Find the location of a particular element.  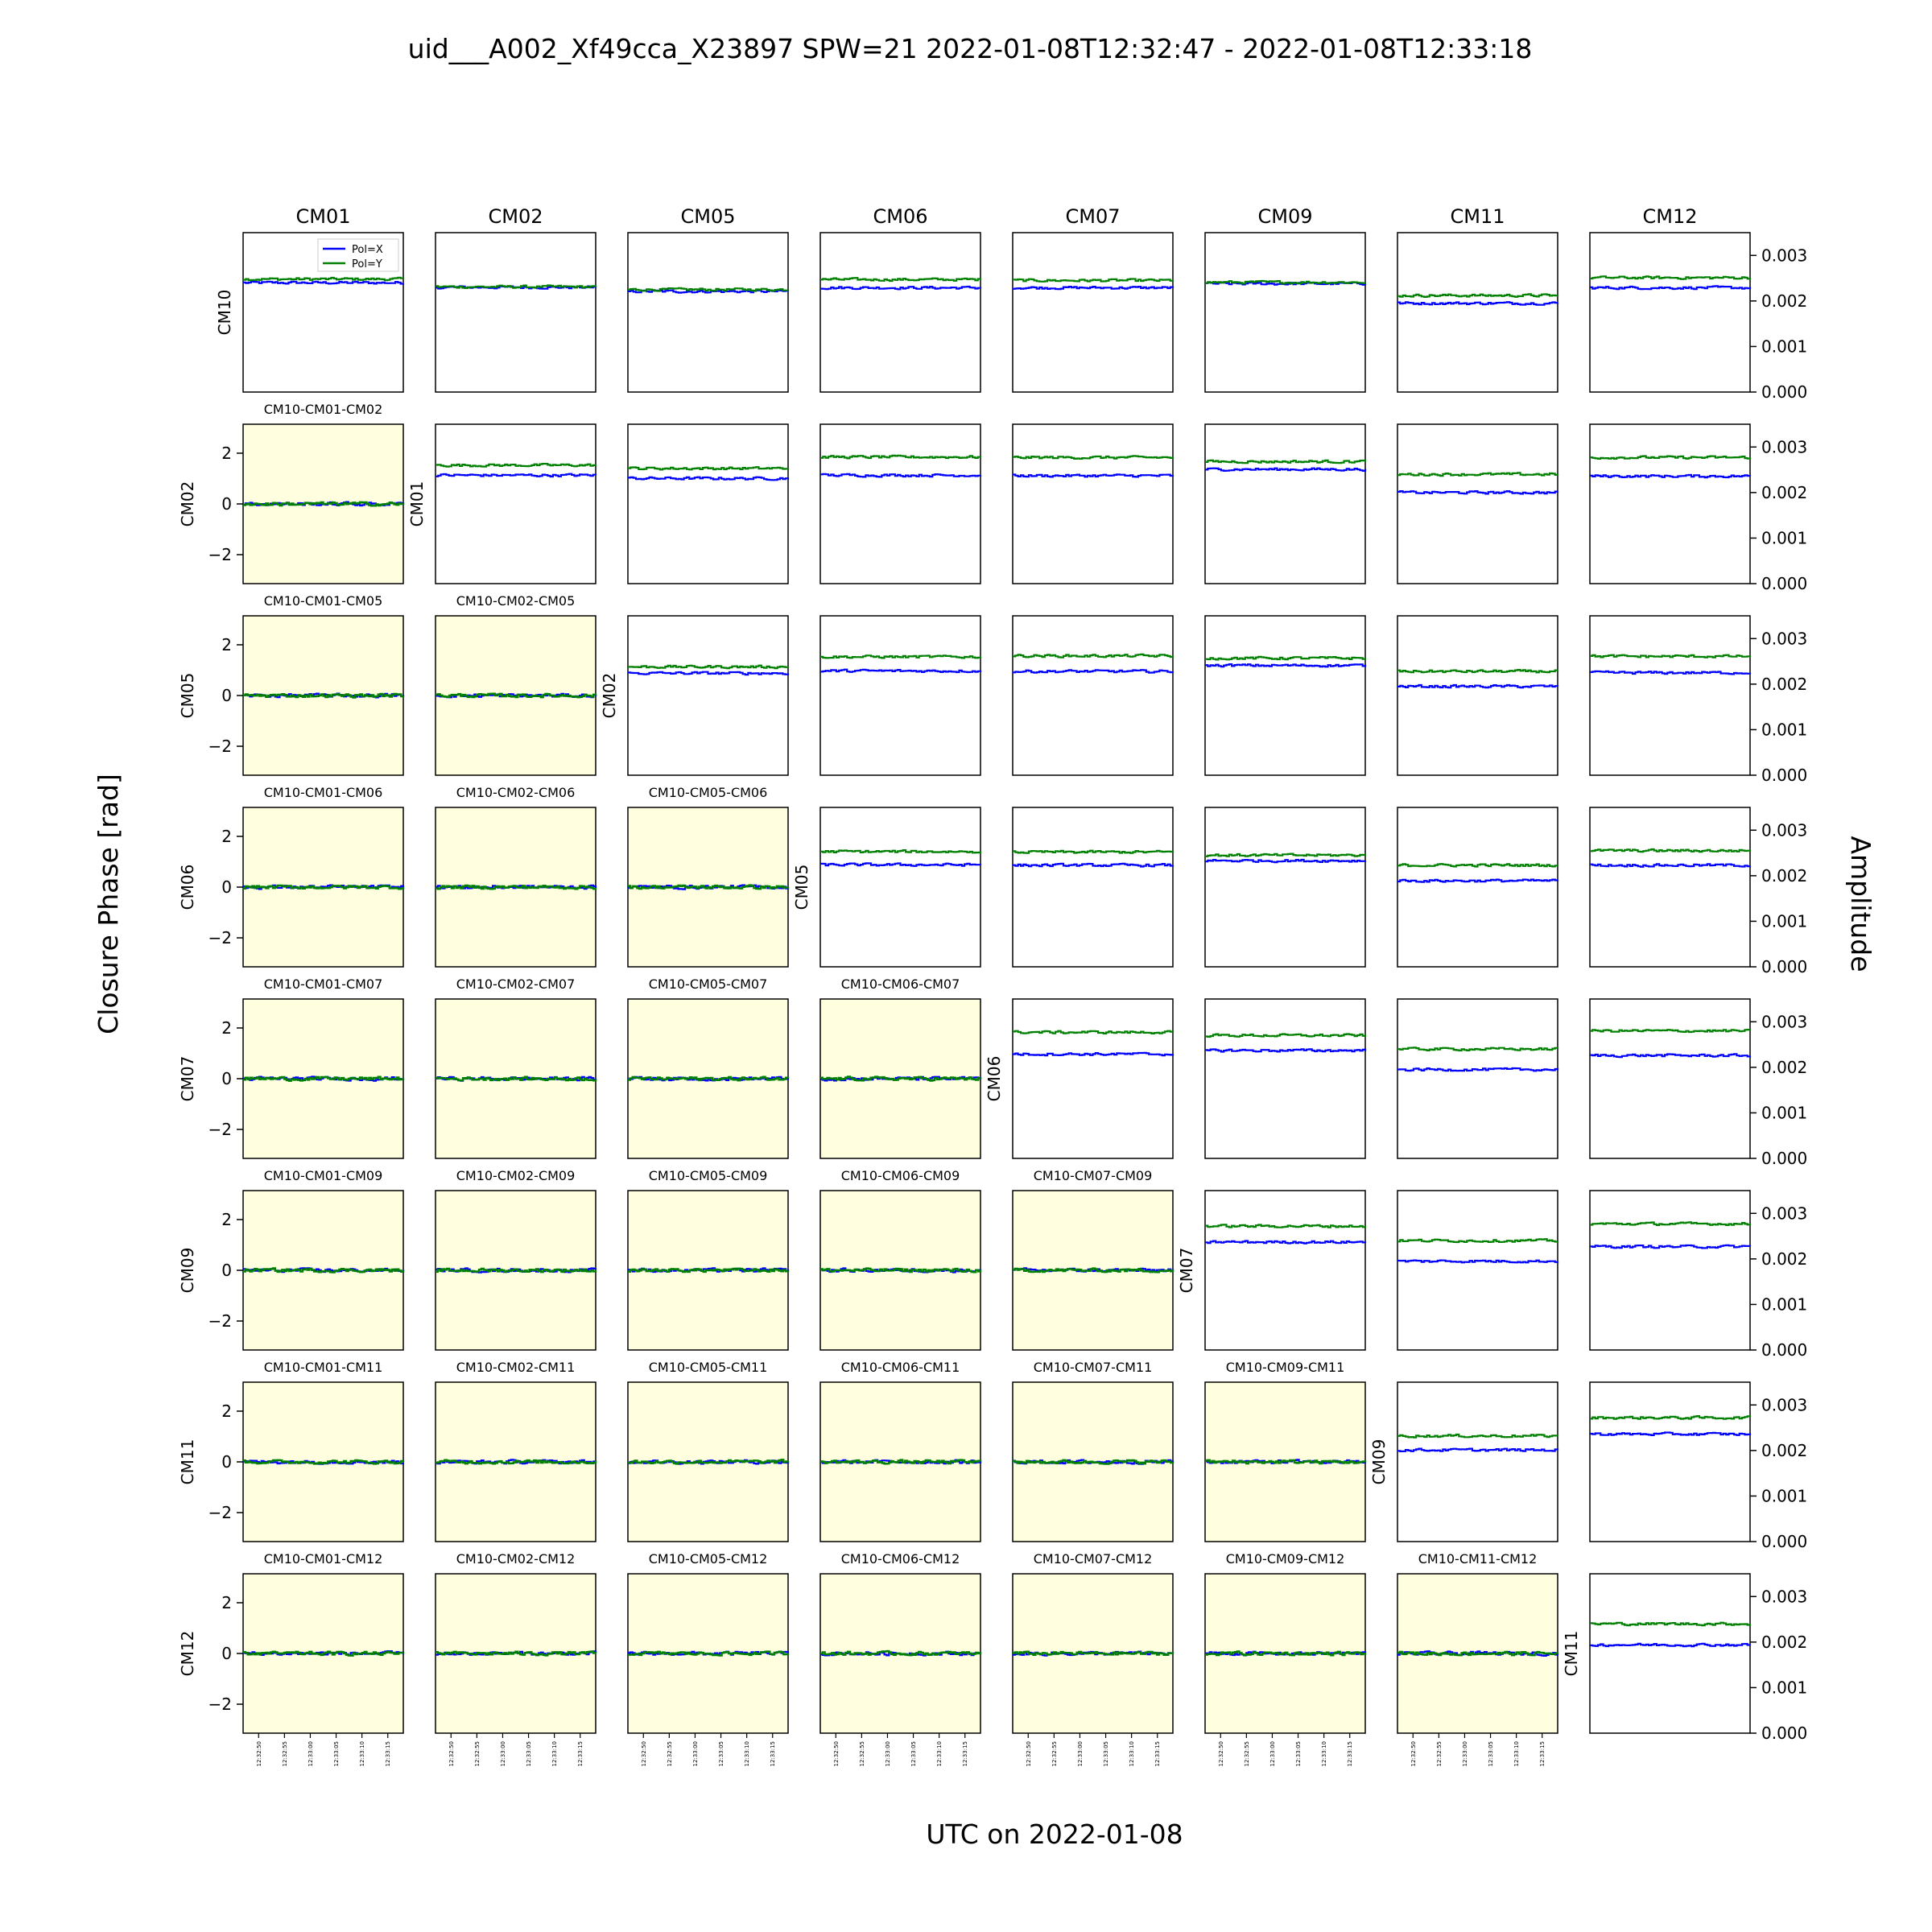

closure-triangle-title: CM10-CM05-CM07 is located at coordinates (708, 984).